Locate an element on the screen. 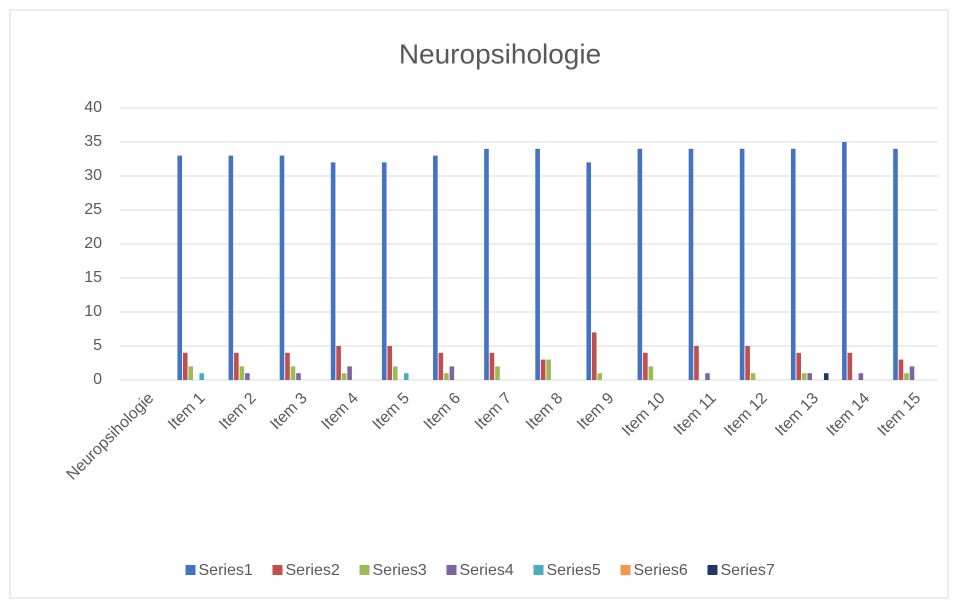 This screenshot has height=602, width=959. y-tick-label: 30 is located at coordinates (93, 175).